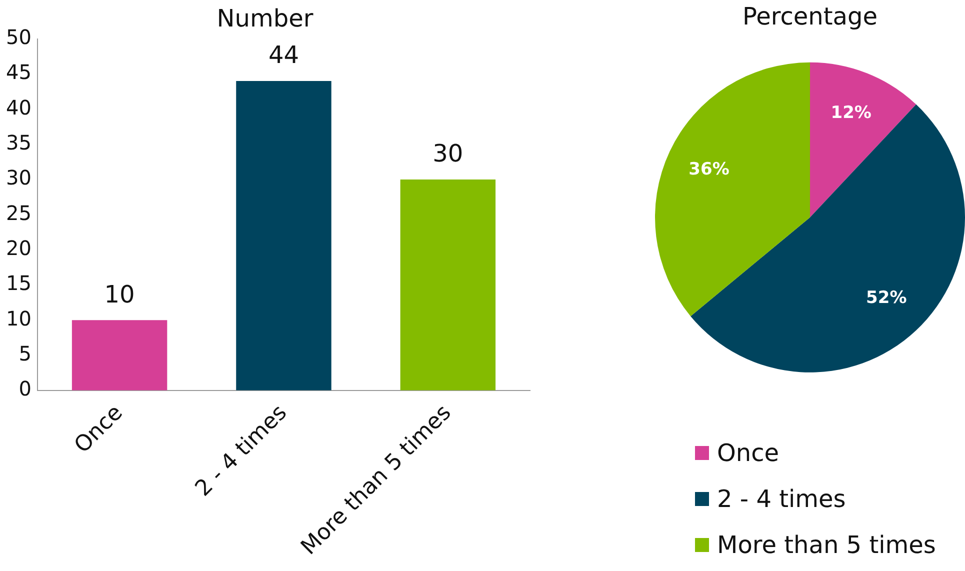 The image size is (965, 571). Describe the element at coordinates (265, 18) in the screenshot. I see `chart-title: Number` at that location.